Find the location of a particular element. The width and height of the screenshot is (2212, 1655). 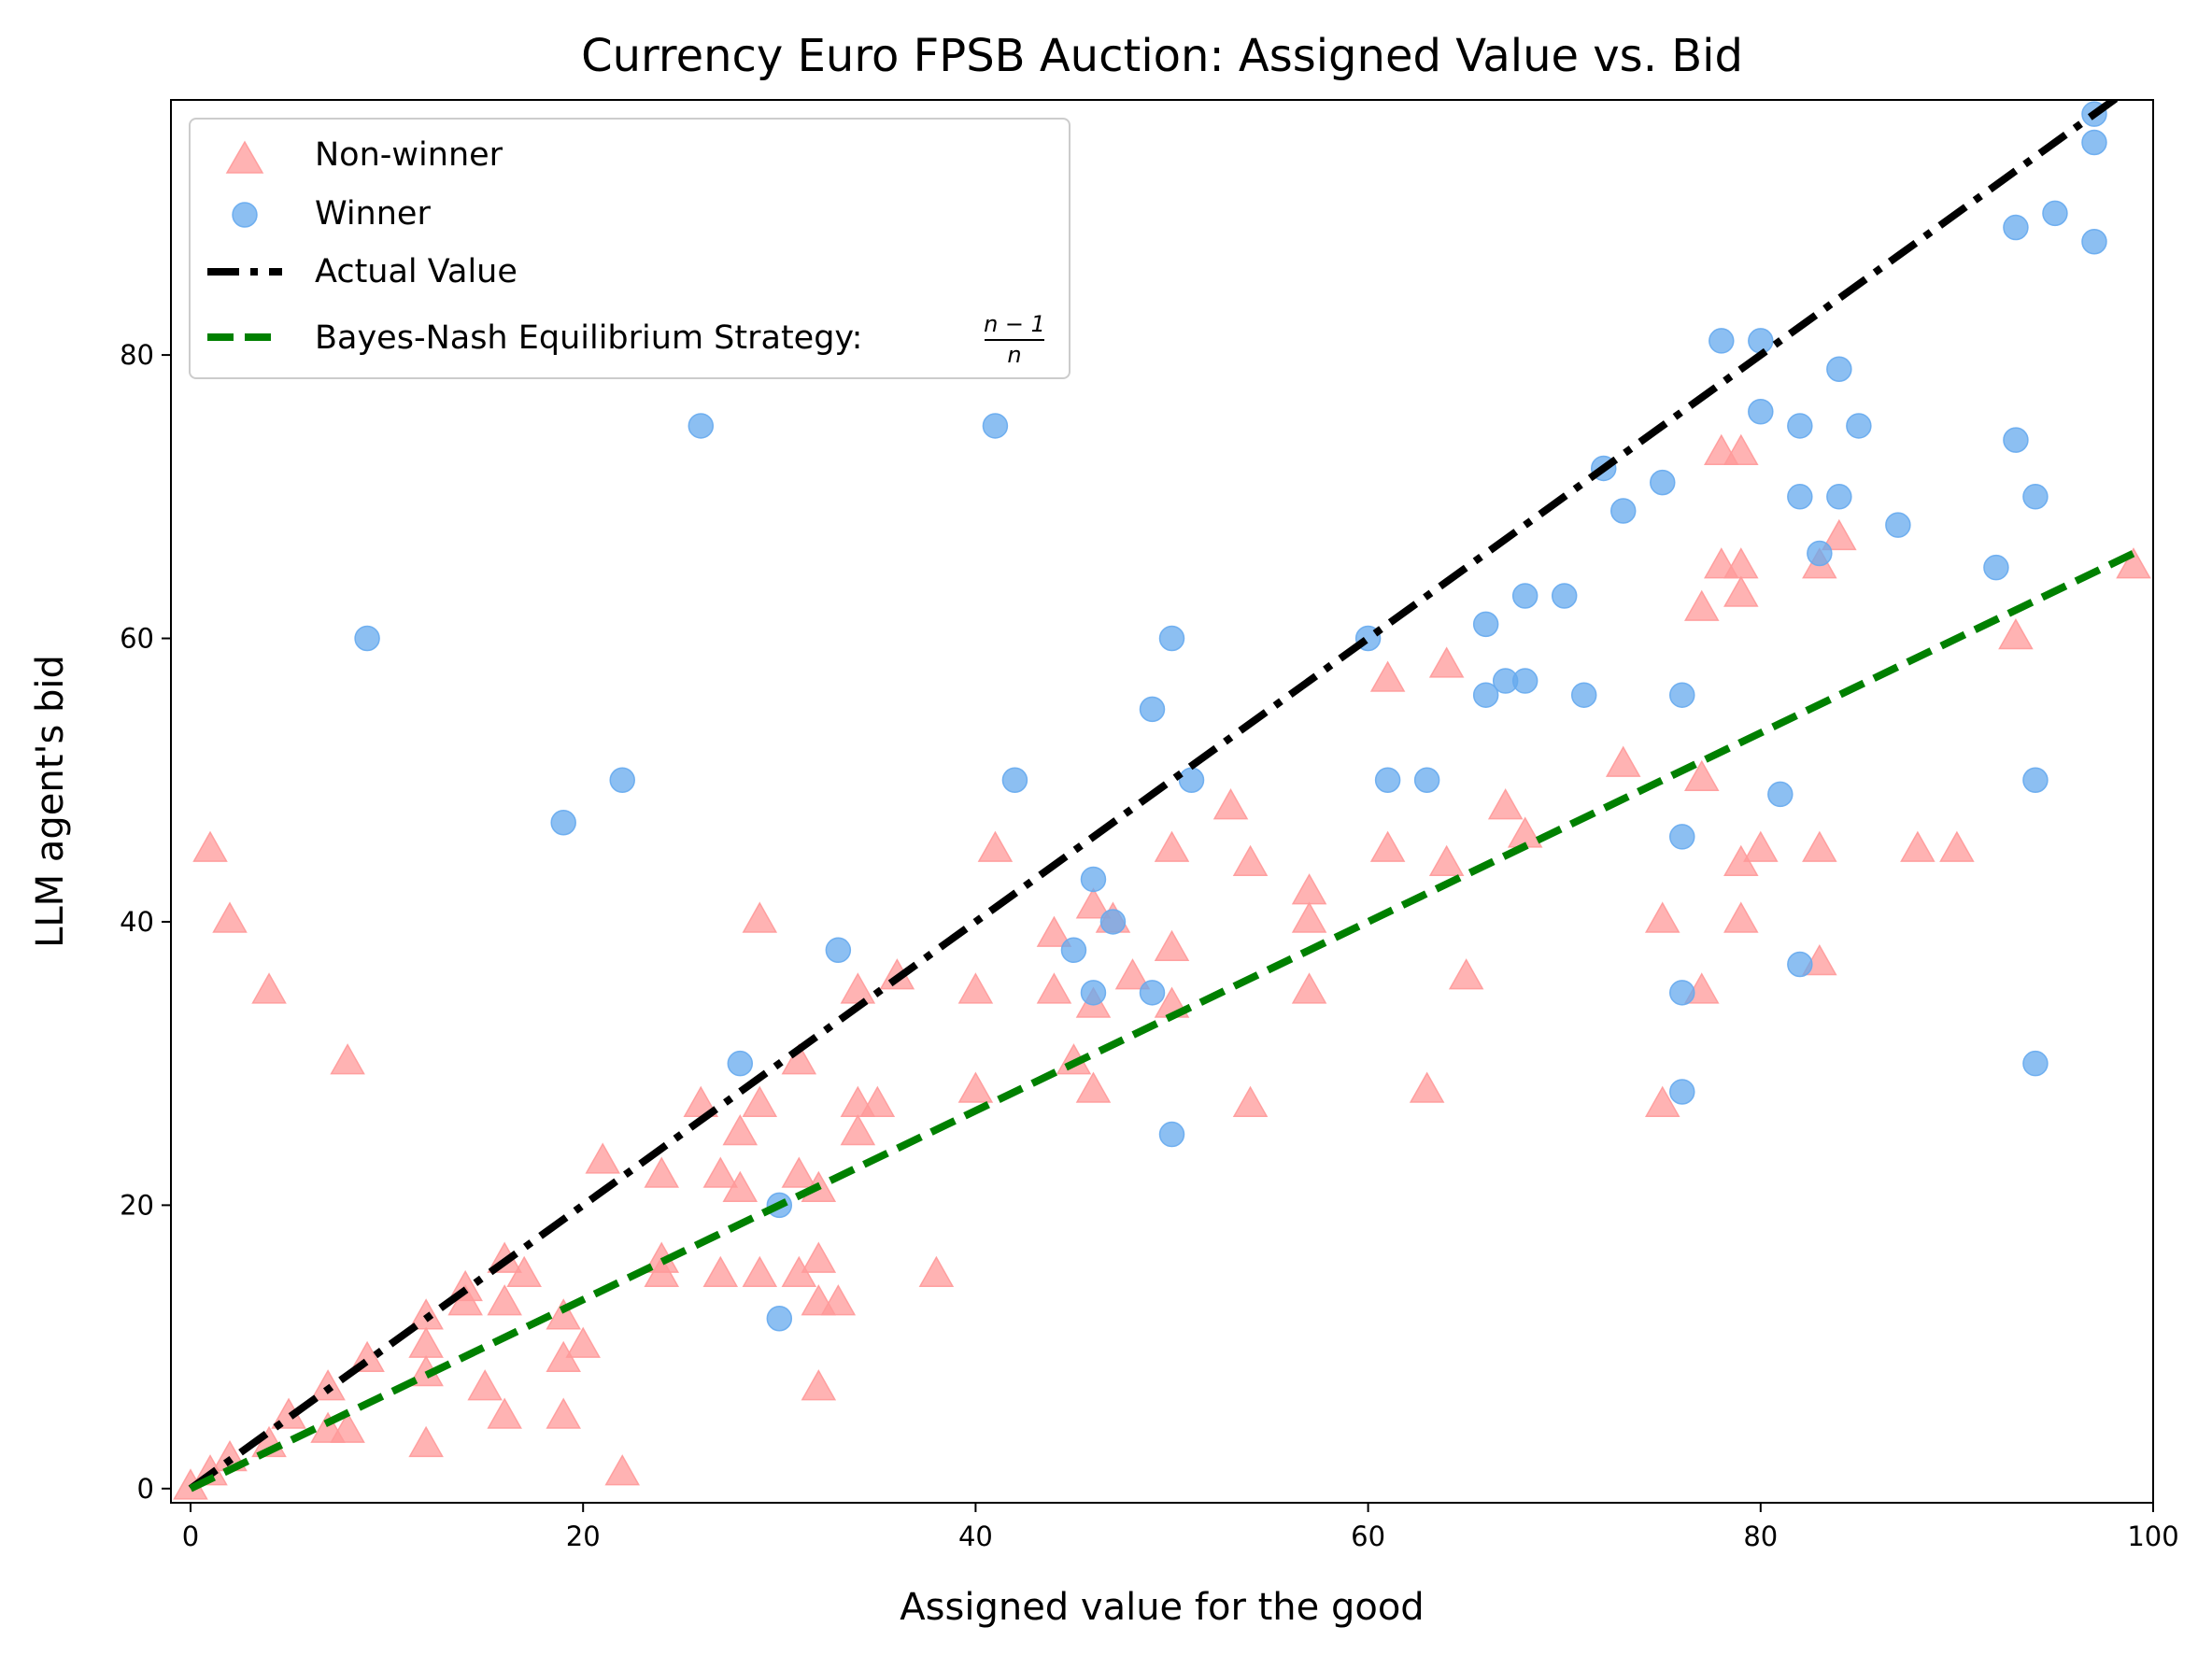

x-axis-label: Assigned value for the good is located at coordinates (1162, 1608).